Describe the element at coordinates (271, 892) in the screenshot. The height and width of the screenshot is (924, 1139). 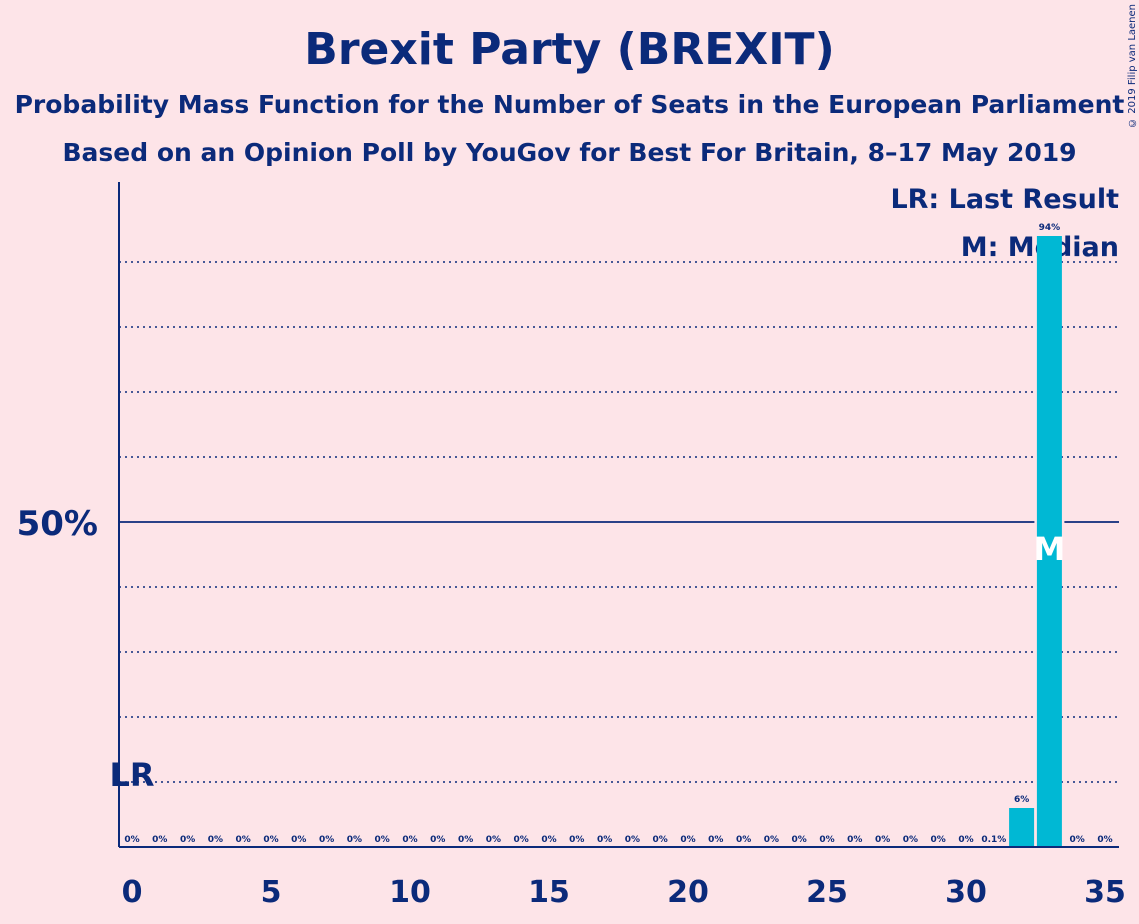
I see `x-tick-label: 5` at that location.